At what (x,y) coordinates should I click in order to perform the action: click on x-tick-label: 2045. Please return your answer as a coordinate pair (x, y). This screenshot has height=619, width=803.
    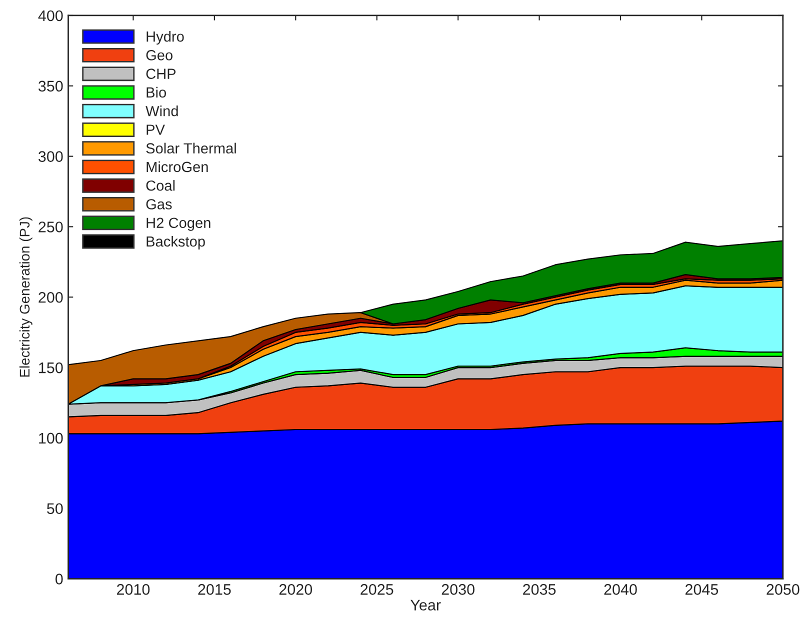
    Looking at the image, I should click on (701, 589).